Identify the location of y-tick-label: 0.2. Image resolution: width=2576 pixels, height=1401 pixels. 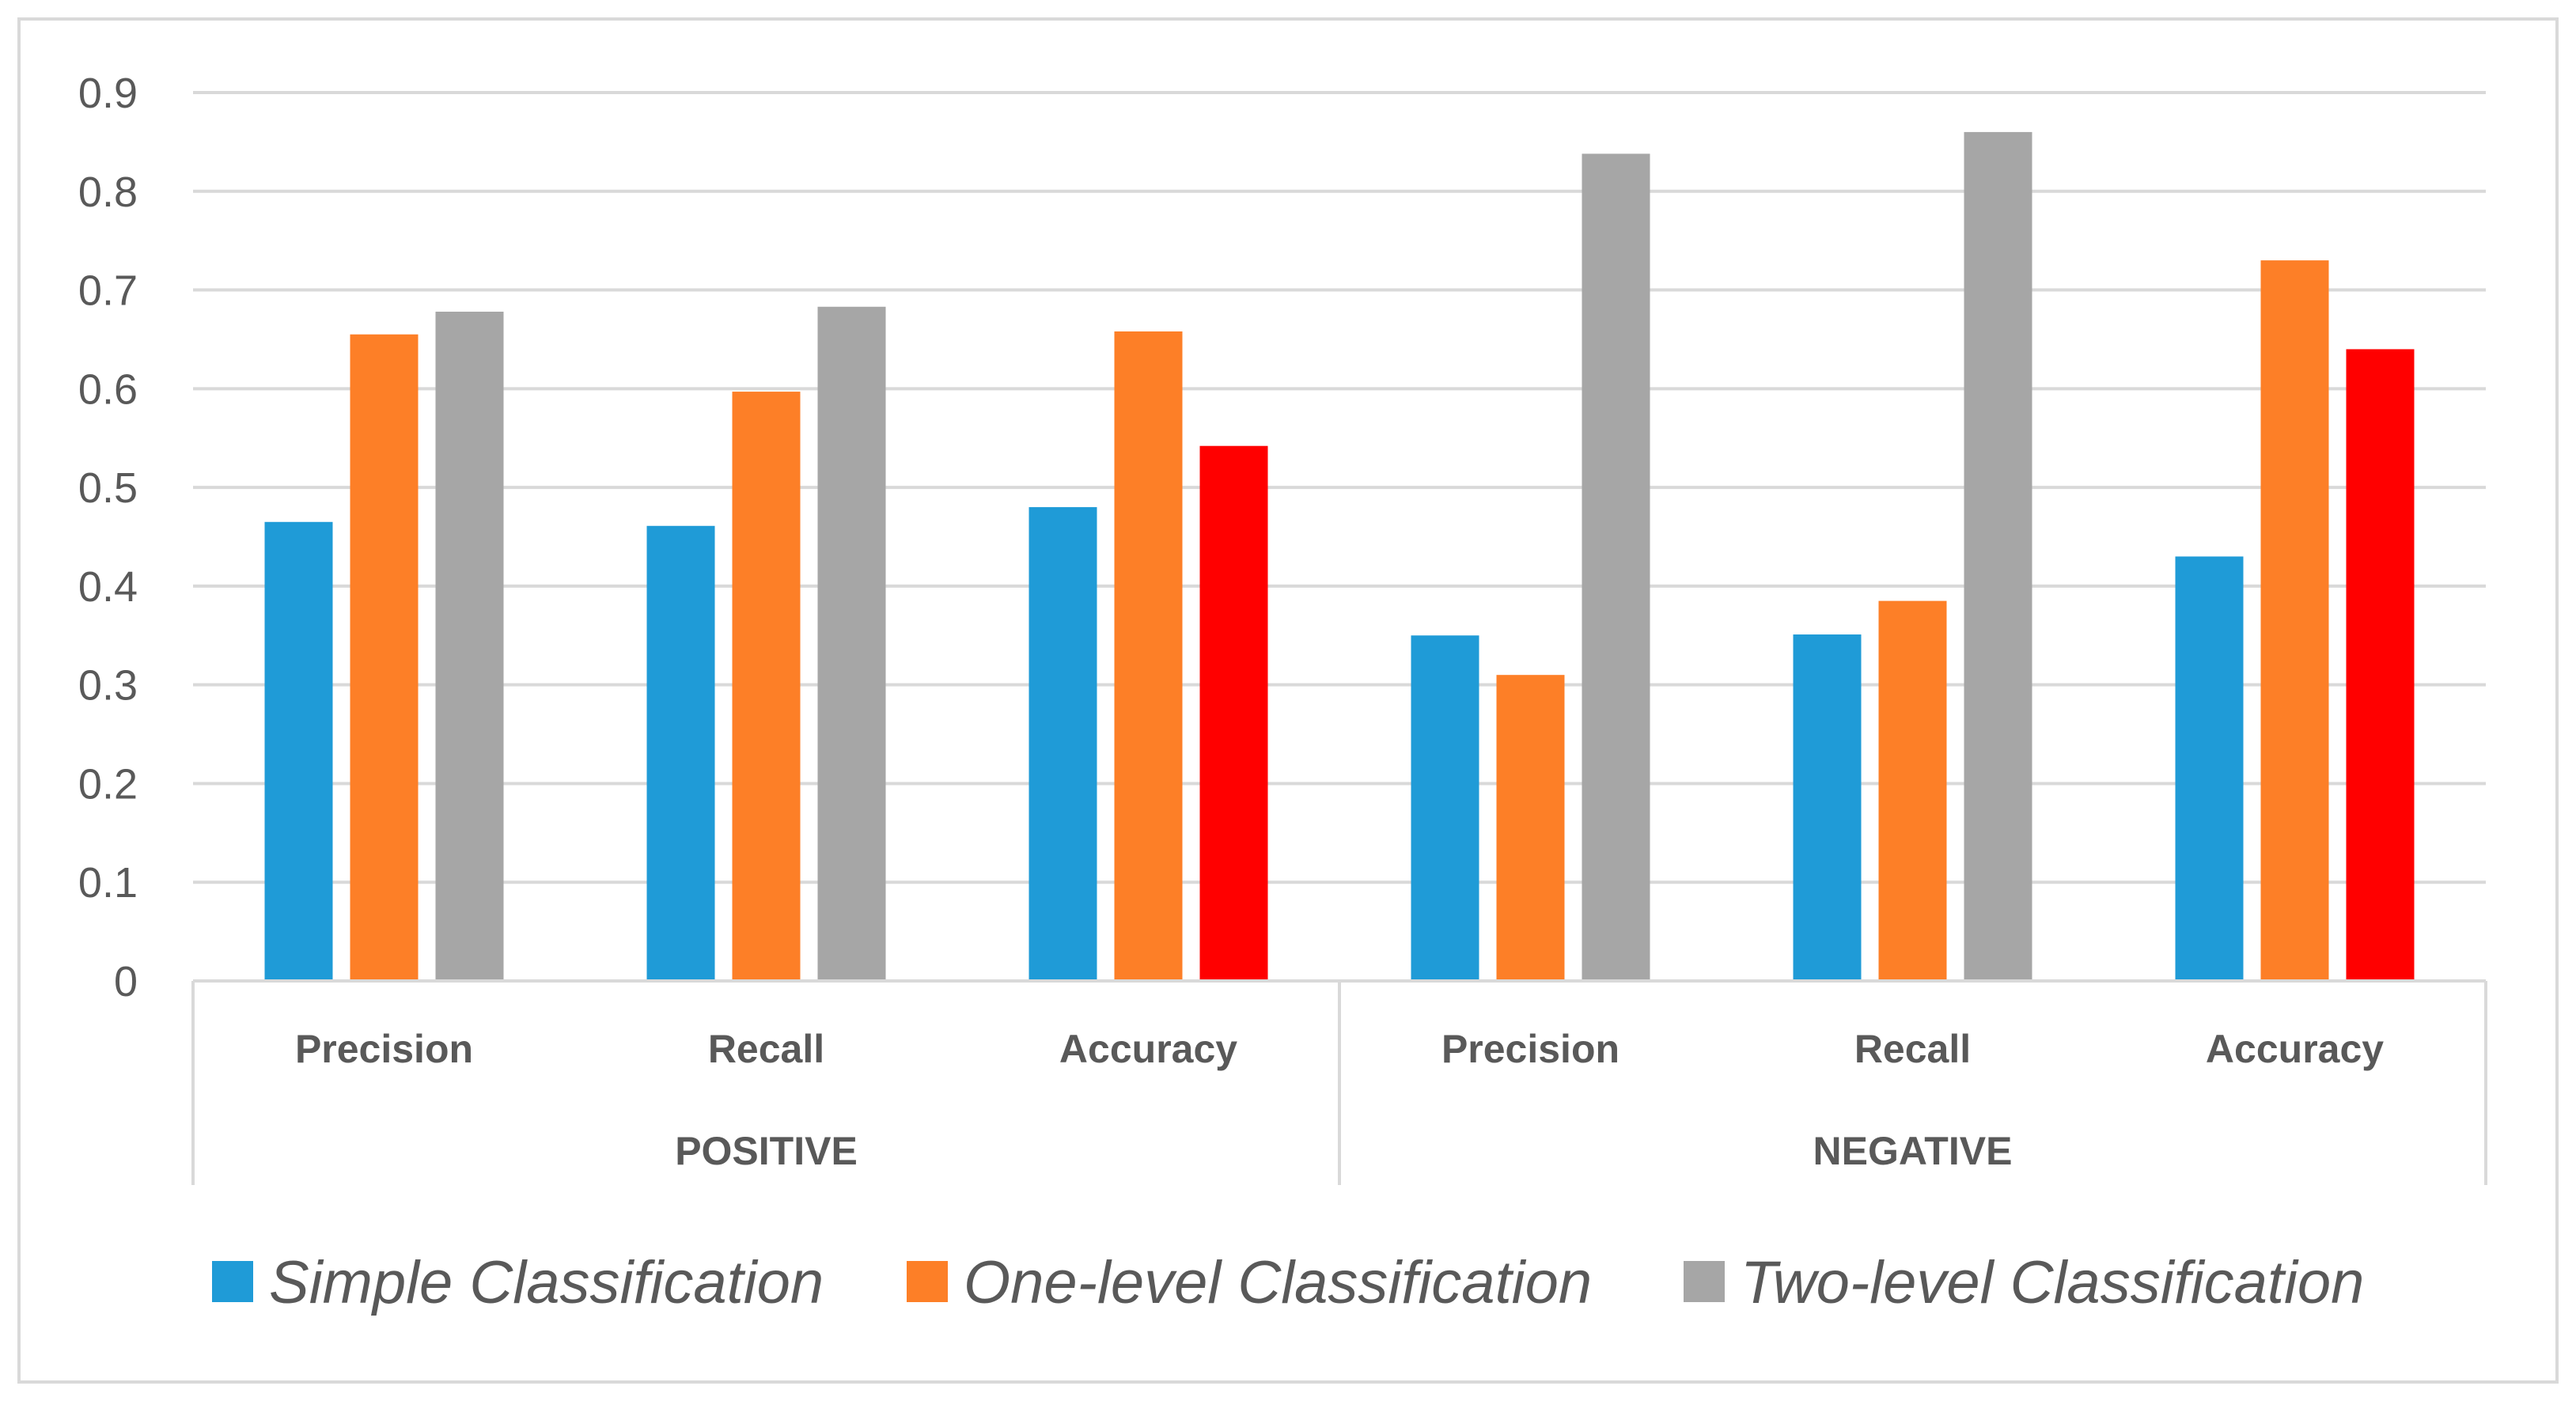
(108, 784).